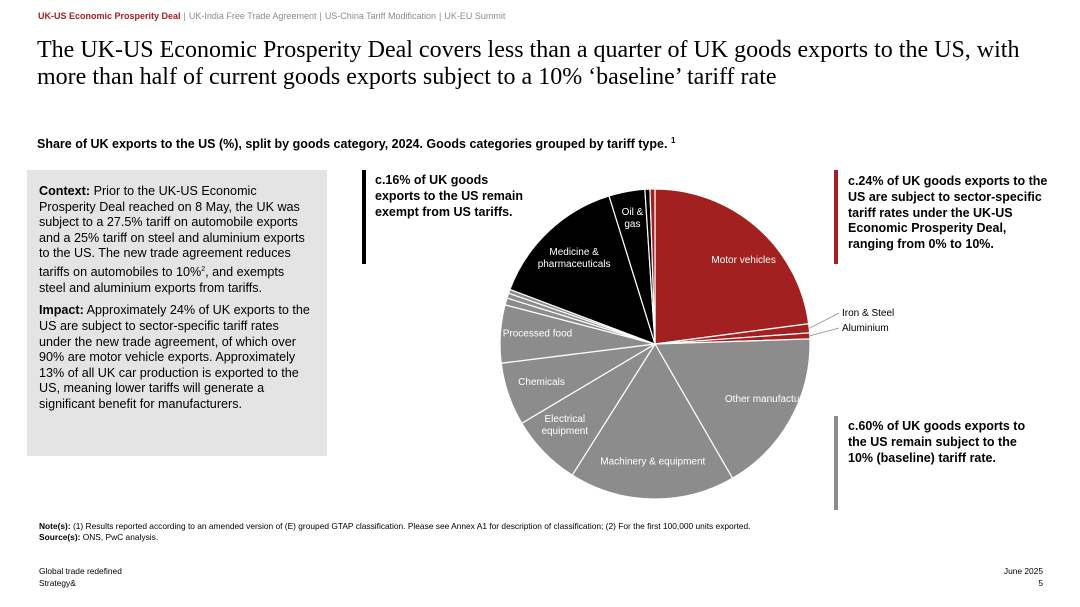 The height and width of the screenshot is (607, 1080). What do you see at coordinates (80, 571) in the screenshot?
I see `footer-report-title: Global trade redefined` at bounding box center [80, 571].